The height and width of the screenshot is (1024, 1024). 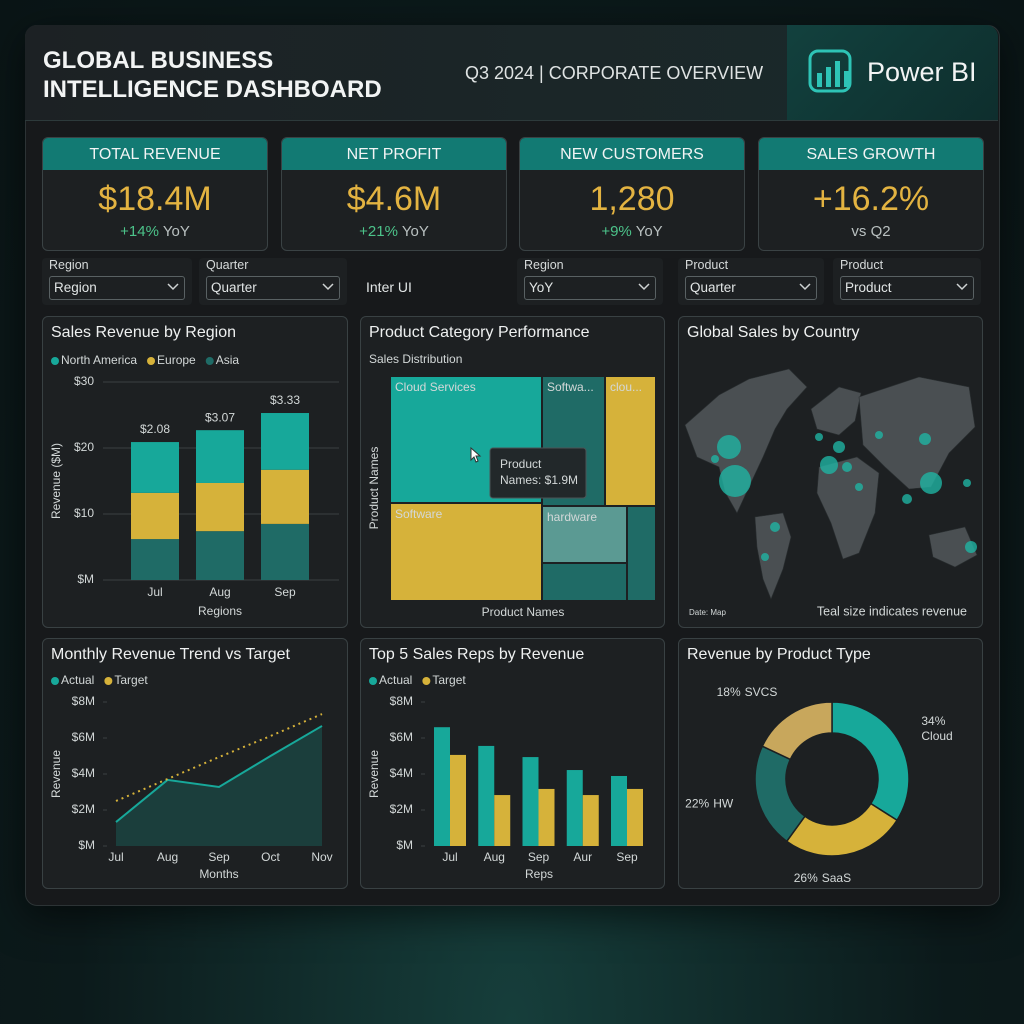 What do you see at coordinates (378, 231) in the screenshot?
I see `kpi-delta: +21%` at bounding box center [378, 231].